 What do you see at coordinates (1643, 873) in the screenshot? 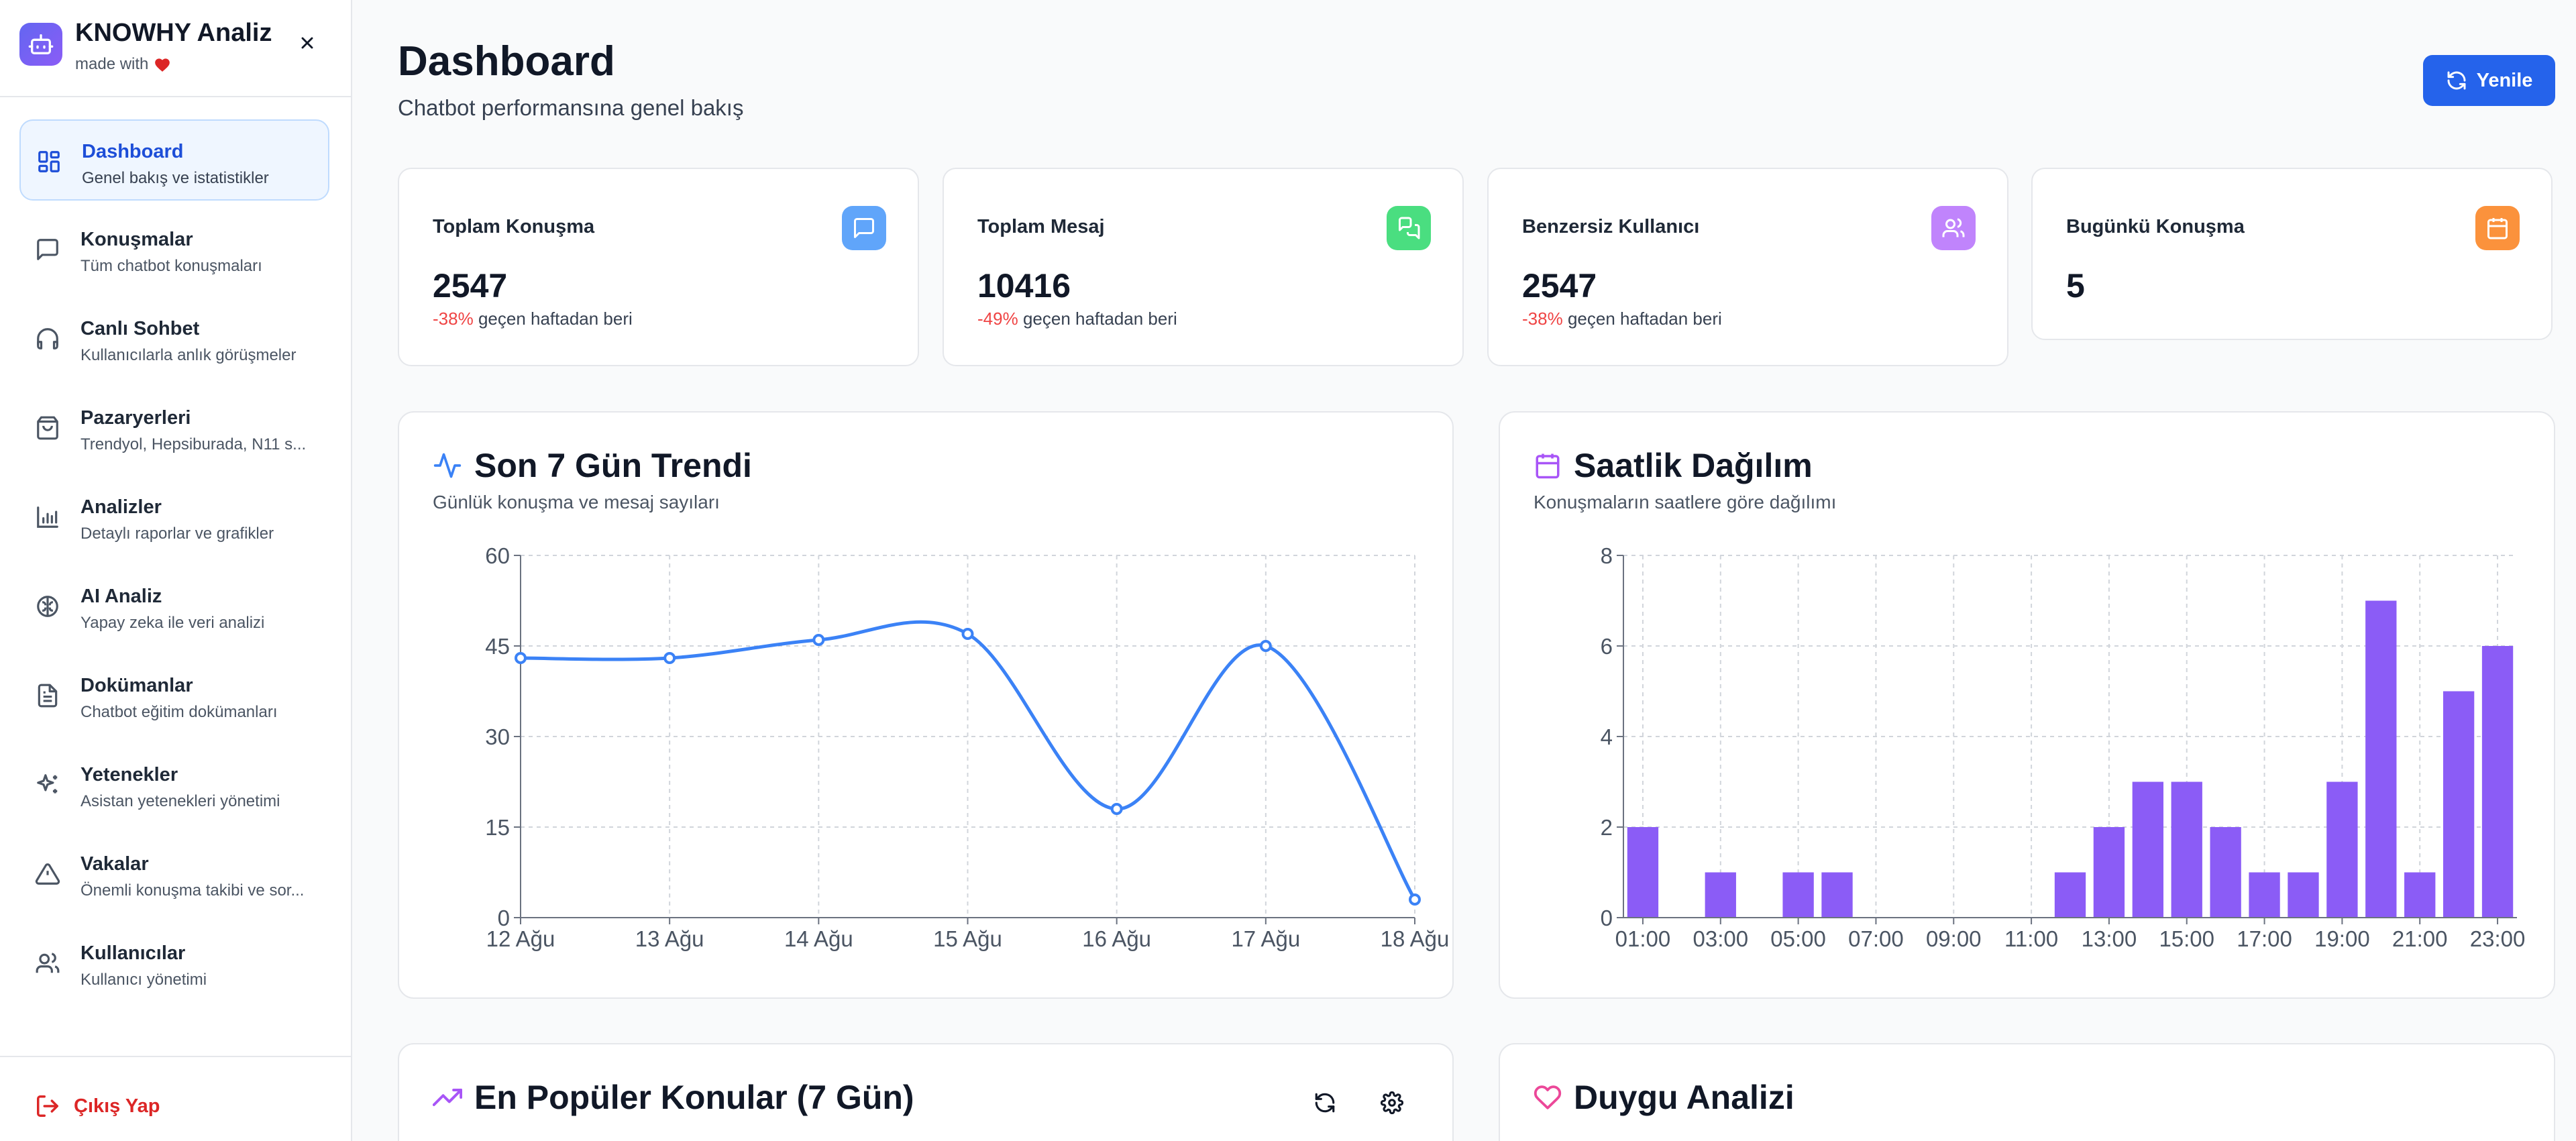
I see `bar-01:00` at bounding box center [1643, 873].